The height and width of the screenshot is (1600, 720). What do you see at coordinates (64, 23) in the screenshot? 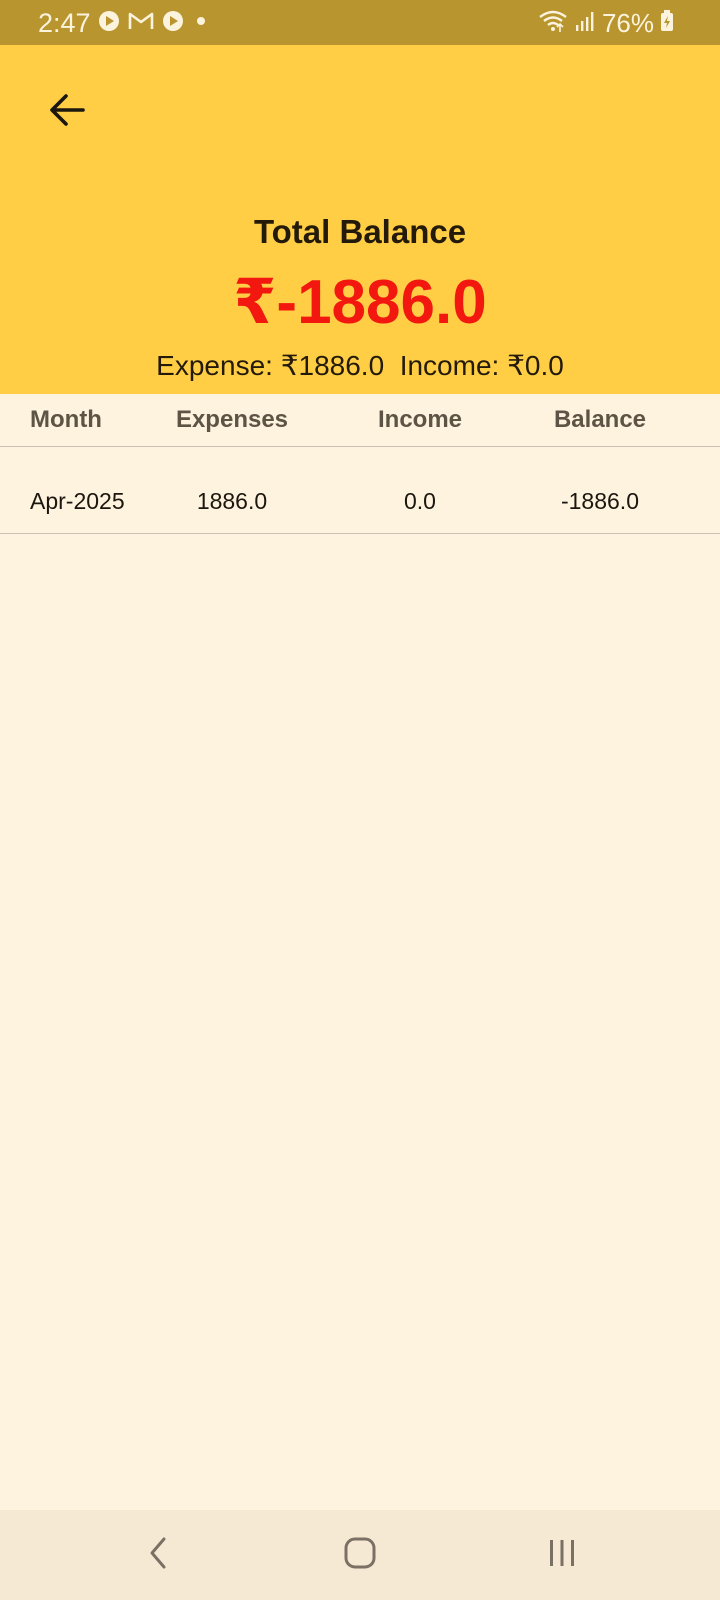
I see `status-time: 2:47` at bounding box center [64, 23].